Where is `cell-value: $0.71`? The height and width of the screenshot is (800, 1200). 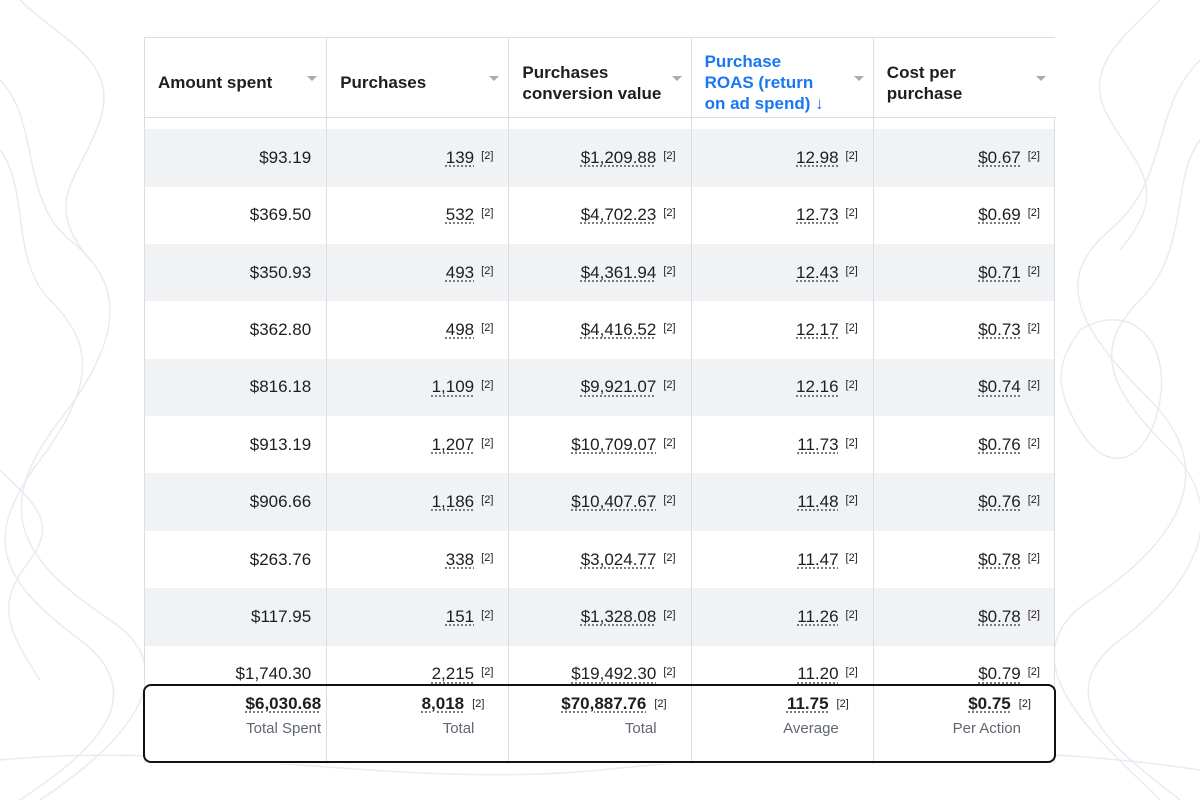 cell-value: $0.71 is located at coordinates (999, 272).